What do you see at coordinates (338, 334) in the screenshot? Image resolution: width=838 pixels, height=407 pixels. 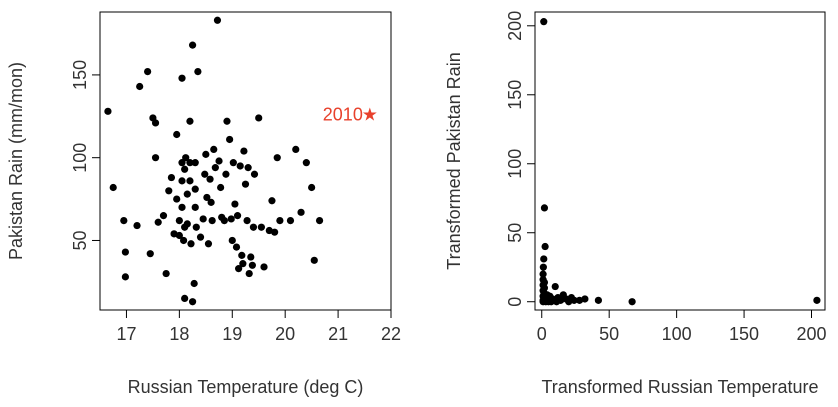 I see `x-tick-label: 21` at bounding box center [338, 334].